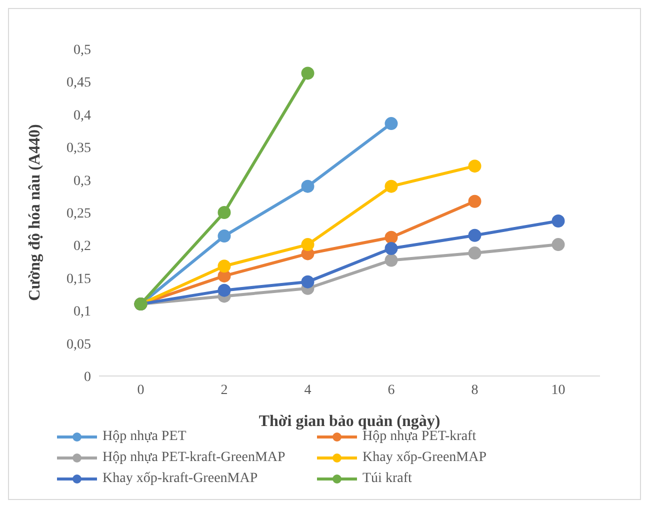 This screenshot has height=506, width=647. What do you see at coordinates (308, 390) in the screenshot?
I see `x-tick-label: 4` at bounding box center [308, 390].